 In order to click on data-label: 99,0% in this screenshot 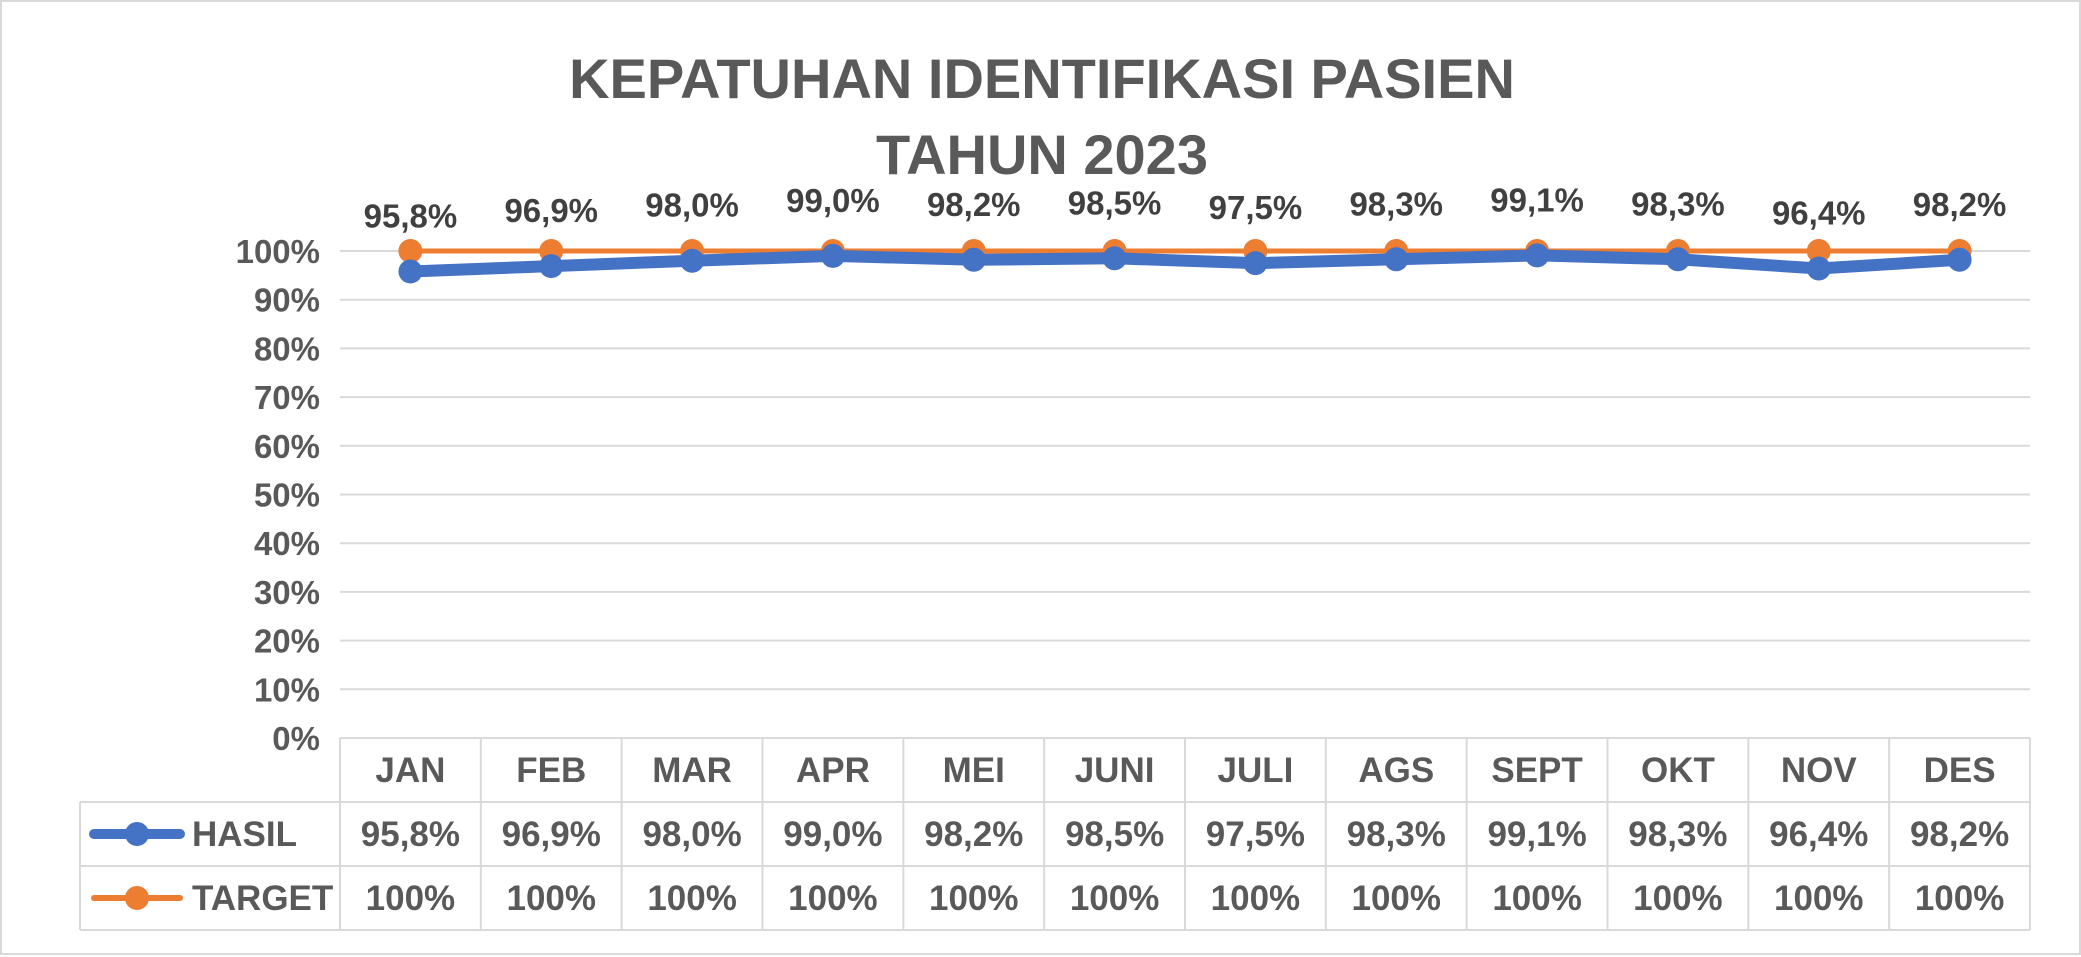, I will do `click(833, 200)`.